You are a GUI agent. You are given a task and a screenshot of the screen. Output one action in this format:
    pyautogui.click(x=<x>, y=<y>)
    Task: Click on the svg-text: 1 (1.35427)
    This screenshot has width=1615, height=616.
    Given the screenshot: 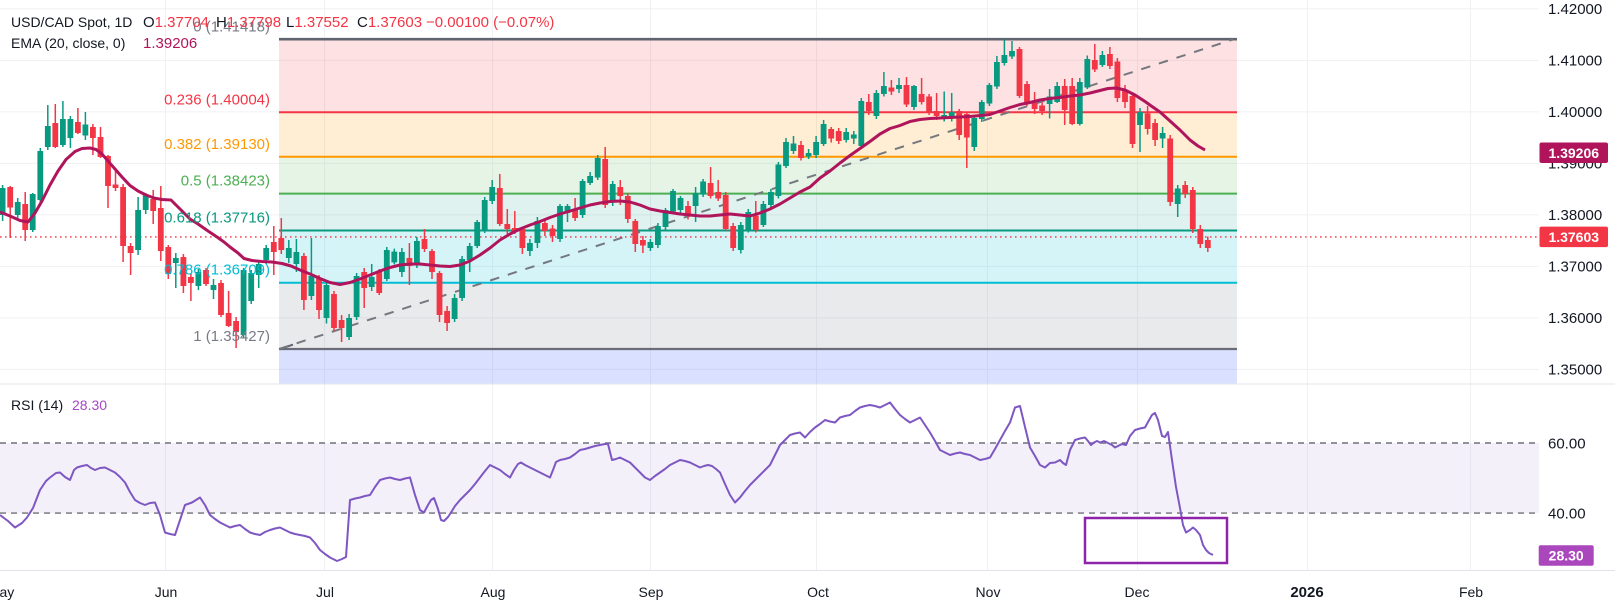 What is the action you would take?
    pyautogui.click(x=231, y=336)
    